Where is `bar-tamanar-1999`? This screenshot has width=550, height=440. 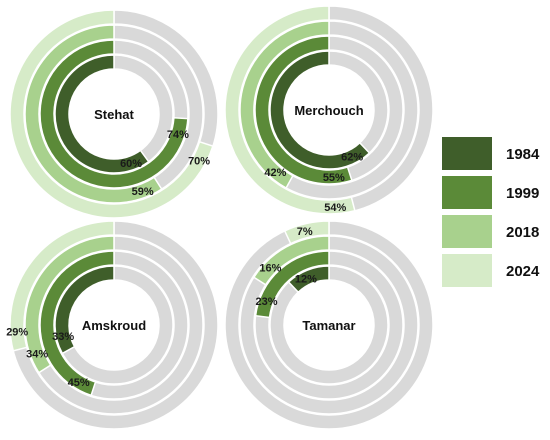 bar-tamanar-1999 is located at coordinates (292, 284).